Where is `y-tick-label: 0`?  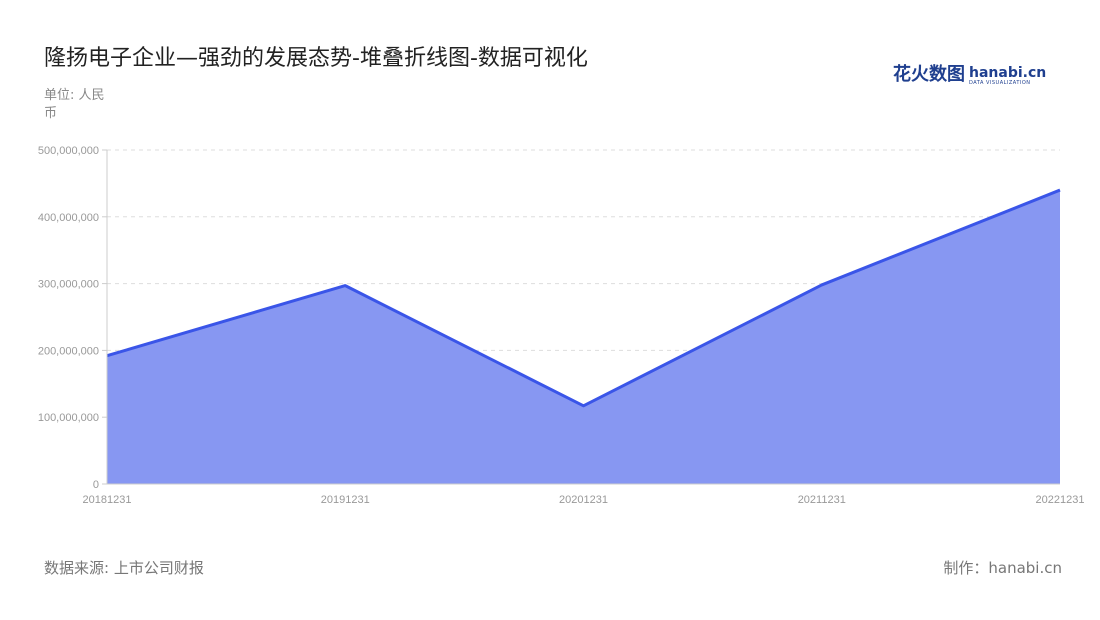 y-tick-label: 0 is located at coordinates (96, 485).